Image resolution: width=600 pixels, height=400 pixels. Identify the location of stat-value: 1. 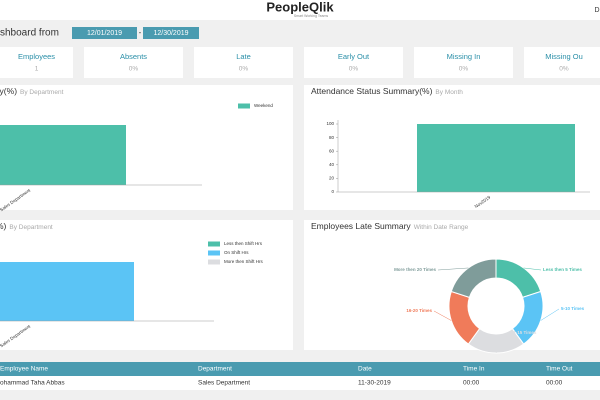
(37, 69).